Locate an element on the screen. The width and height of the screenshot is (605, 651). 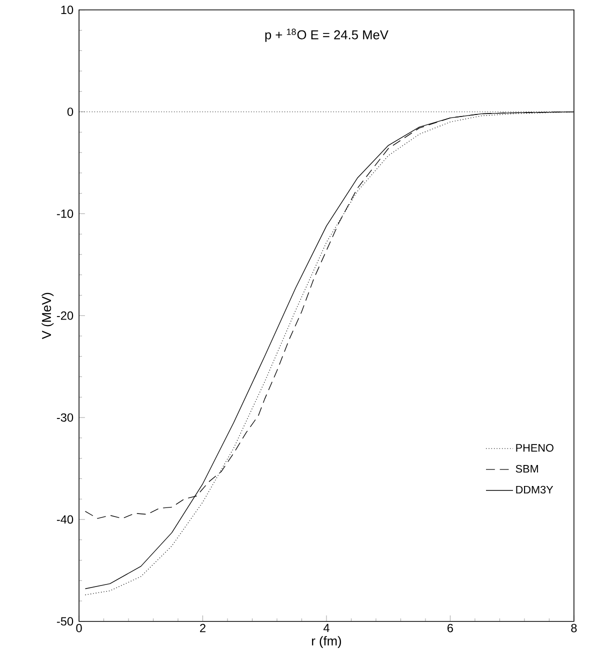
legend-label: SBM is located at coordinates (527, 468).